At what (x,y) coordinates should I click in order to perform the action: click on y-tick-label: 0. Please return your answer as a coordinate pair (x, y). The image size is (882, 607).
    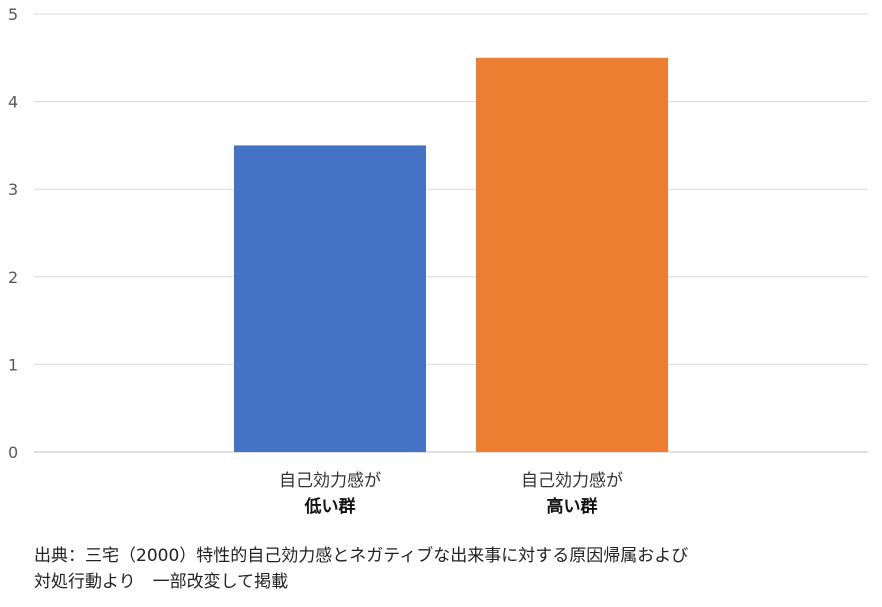
    Looking at the image, I should click on (13, 452).